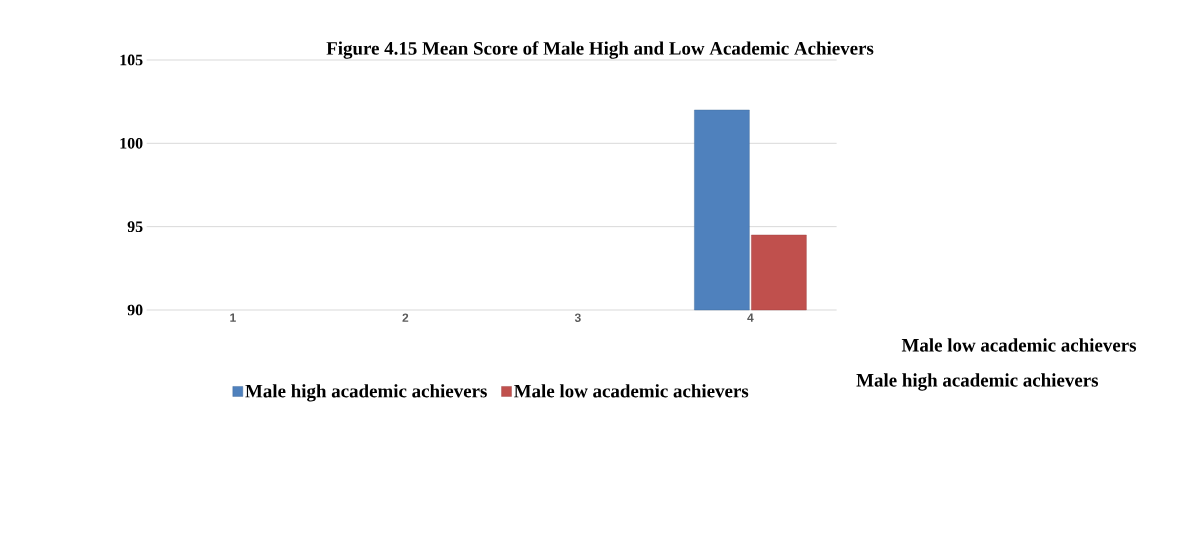 The width and height of the screenshot is (1182, 535). Describe the element at coordinates (750, 317) in the screenshot. I see `x-tick-label: 4` at that location.